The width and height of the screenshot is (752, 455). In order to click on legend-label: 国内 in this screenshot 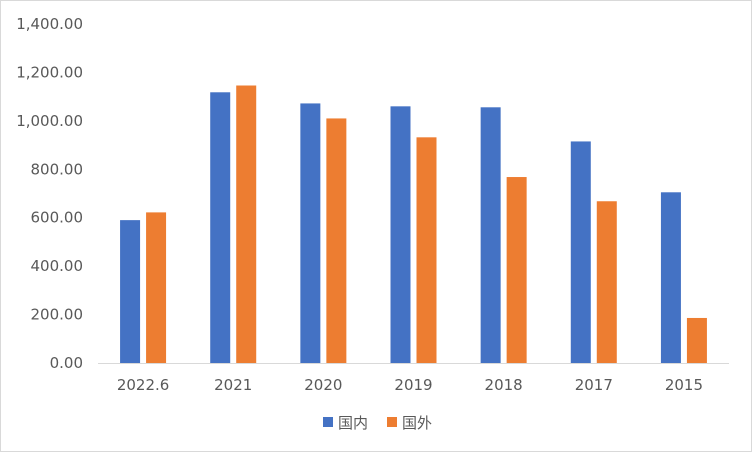, I will do `click(353, 423)`.